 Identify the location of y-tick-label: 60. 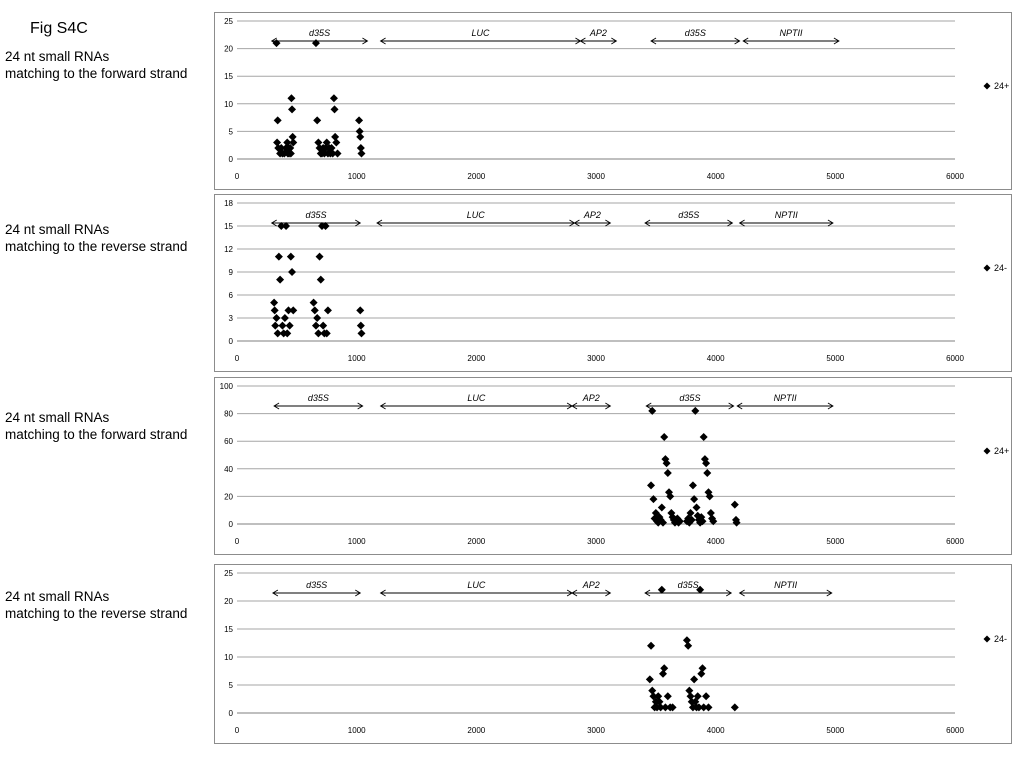
(228, 441).